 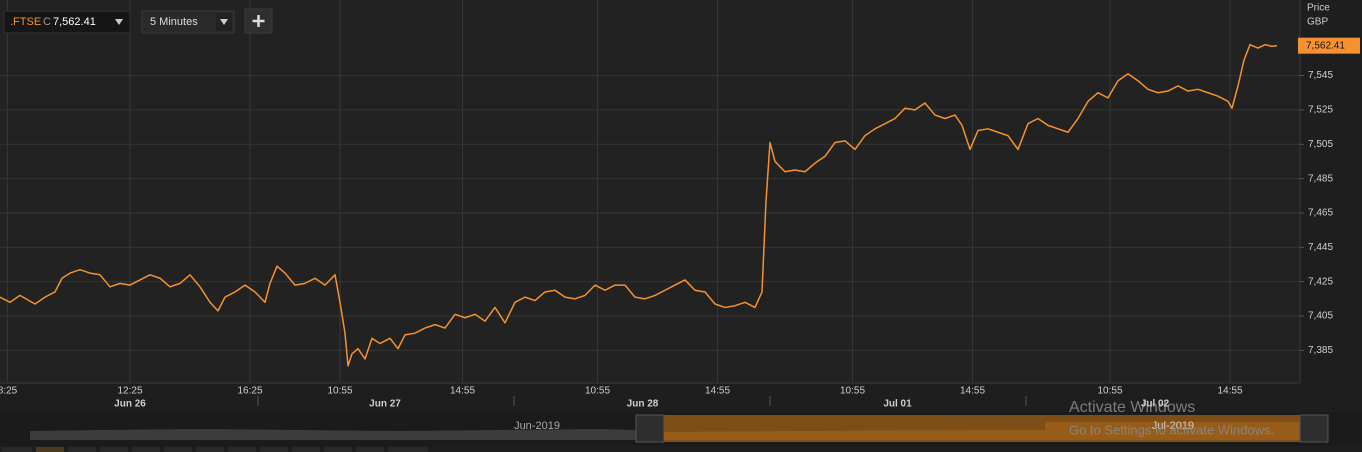 I want to click on symbol-box, so click(x=67, y=22).